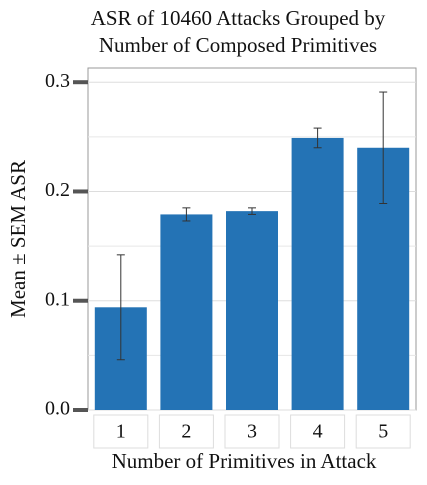 The width and height of the screenshot is (427, 485). I want to click on y-tick-label: 0.0, so click(57, 409).